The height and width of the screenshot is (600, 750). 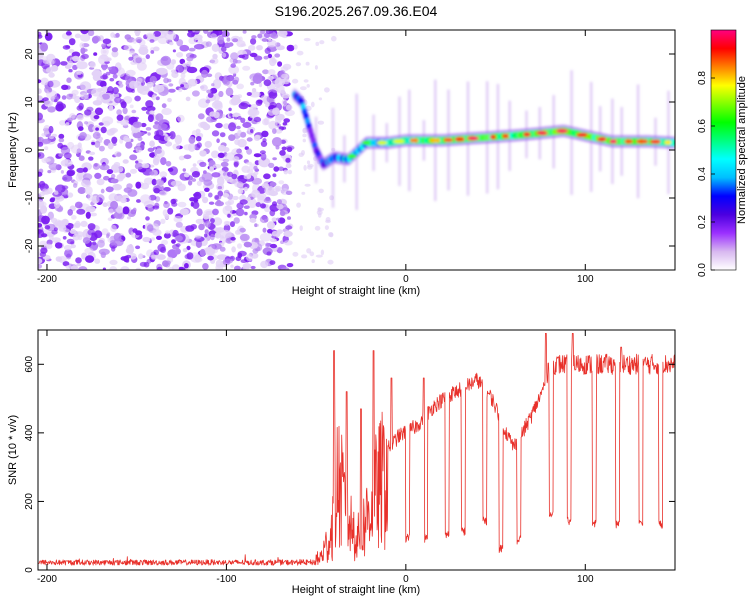 What do you see at coordinates (29, 245) in the screenshot?
I see `spectrogram-ytick-label: -20` at bounding box center [29, 245].